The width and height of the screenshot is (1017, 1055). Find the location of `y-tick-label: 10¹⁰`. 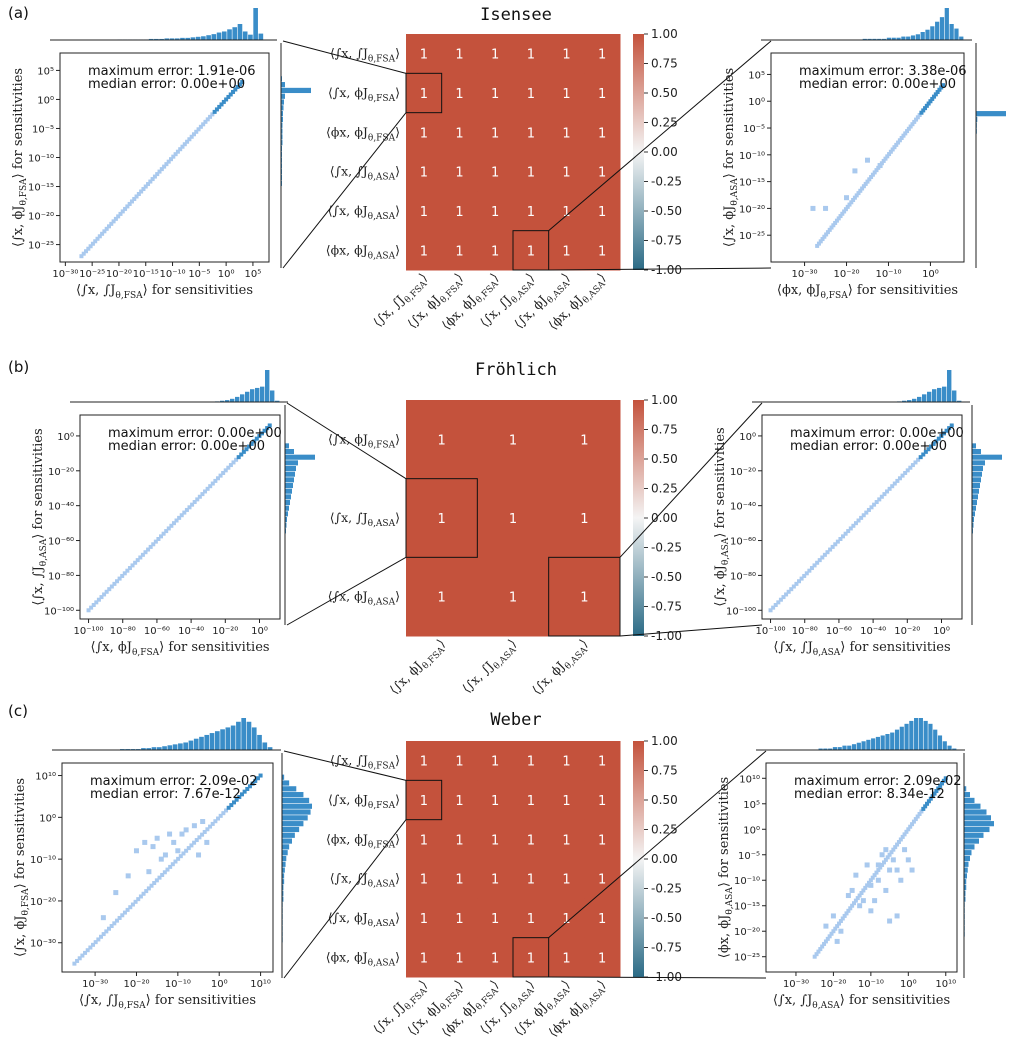

y-tick-label: 10¹⁰ is located at coordinates (749, 779).